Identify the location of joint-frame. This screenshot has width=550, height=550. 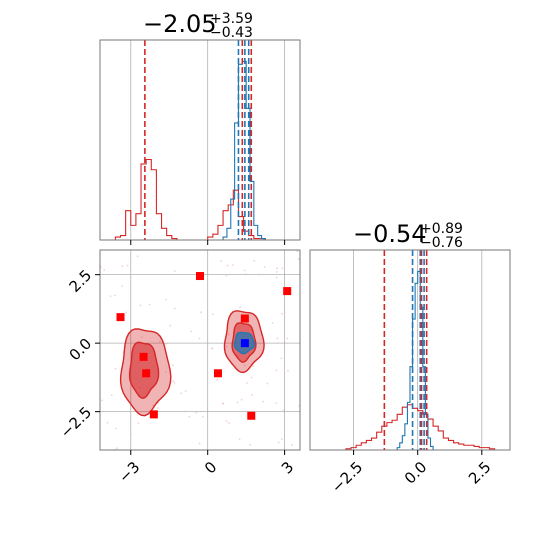
(200, 350).